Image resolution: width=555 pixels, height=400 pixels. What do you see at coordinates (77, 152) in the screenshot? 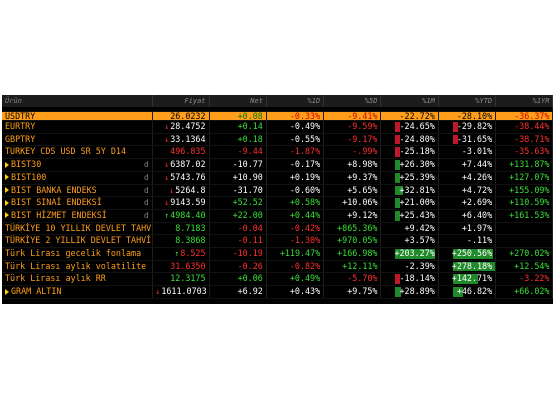
I see `instrument-name-cell: TURKEY CDS USD SR 5Y D14` at bounding box center [77, 152].